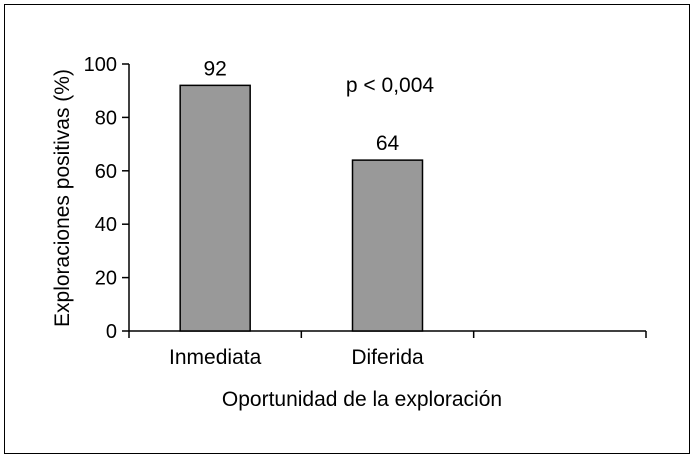  What do you see at coordinates (106, 225) in the screenshot?
I see `y-tick-label-40: 40` at bounding box center [106, 225].